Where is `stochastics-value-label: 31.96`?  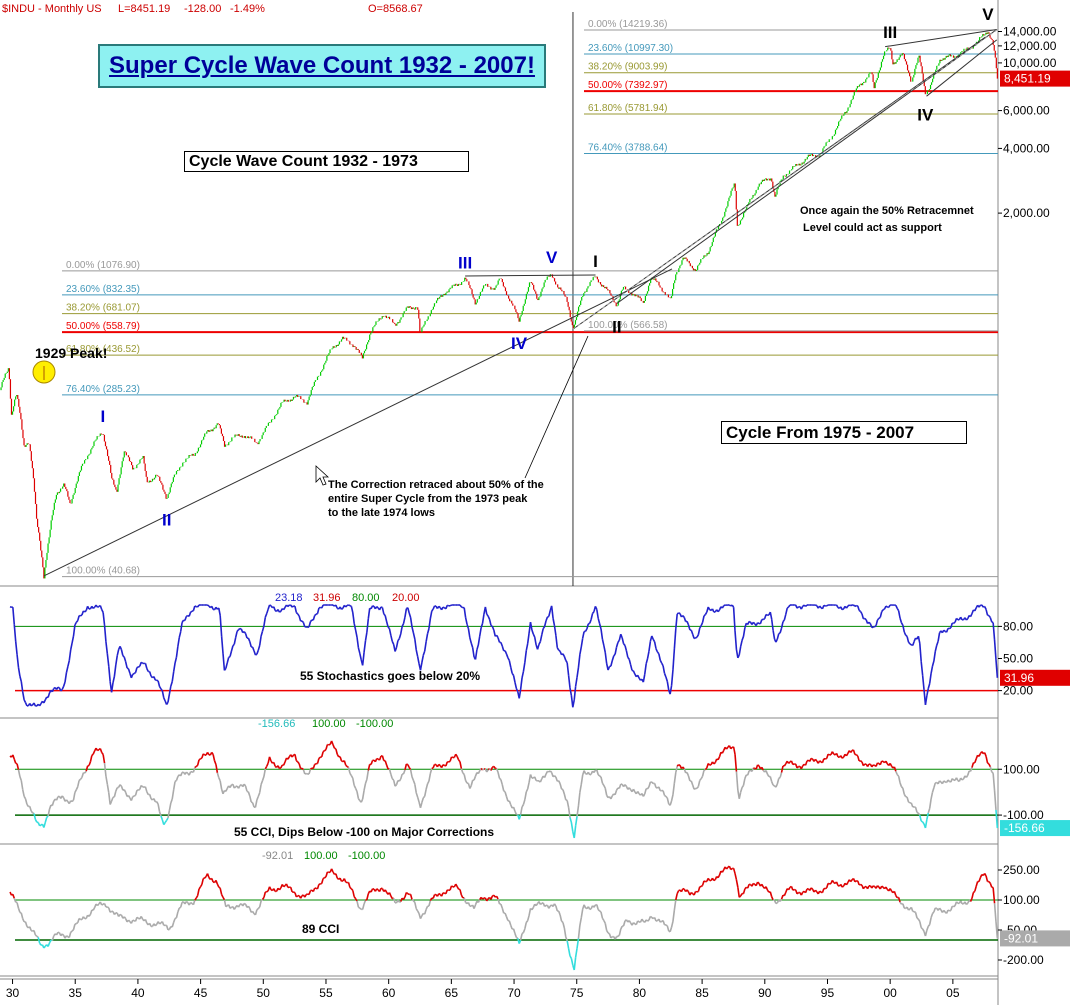 stochastics-value-label: 31.96 is located at coordinates (1019, 678).